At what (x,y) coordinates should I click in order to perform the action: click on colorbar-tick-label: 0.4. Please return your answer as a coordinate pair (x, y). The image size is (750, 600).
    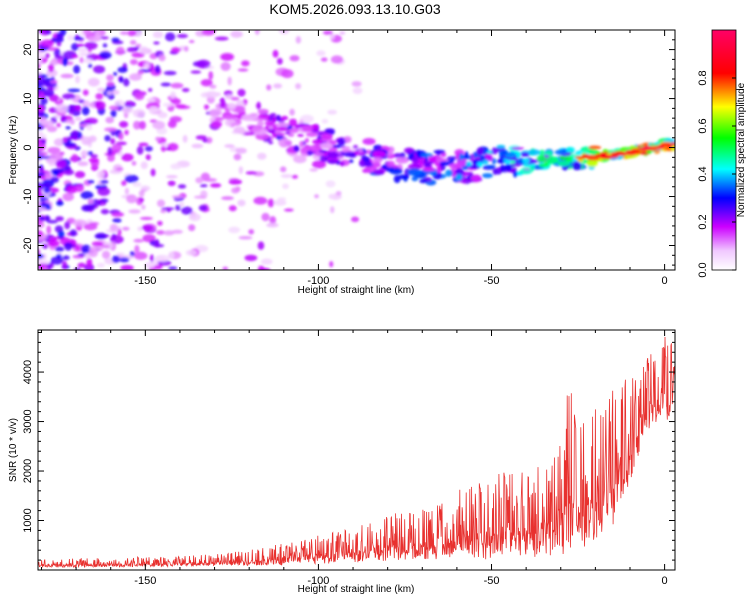
    Looking at the image, I should click on (703, 173).